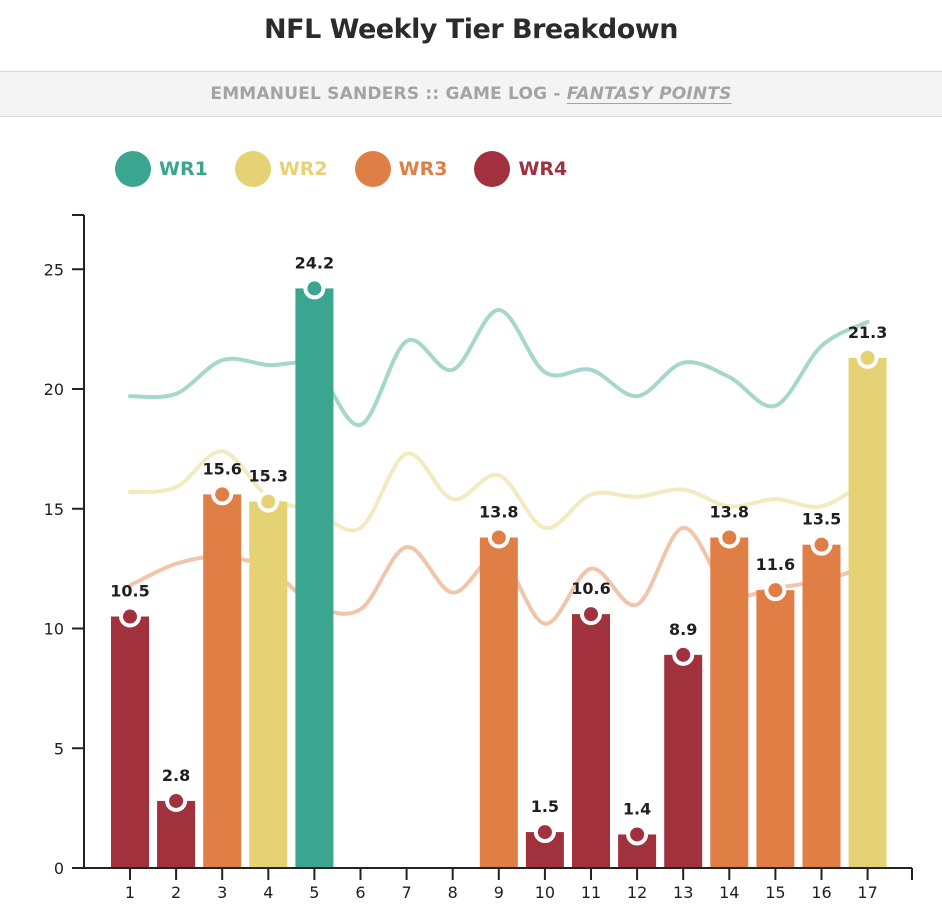 The width and height of the screenshot is (942, 919). I want to click on data-label-week-3: 15.6, so click(221, 468).